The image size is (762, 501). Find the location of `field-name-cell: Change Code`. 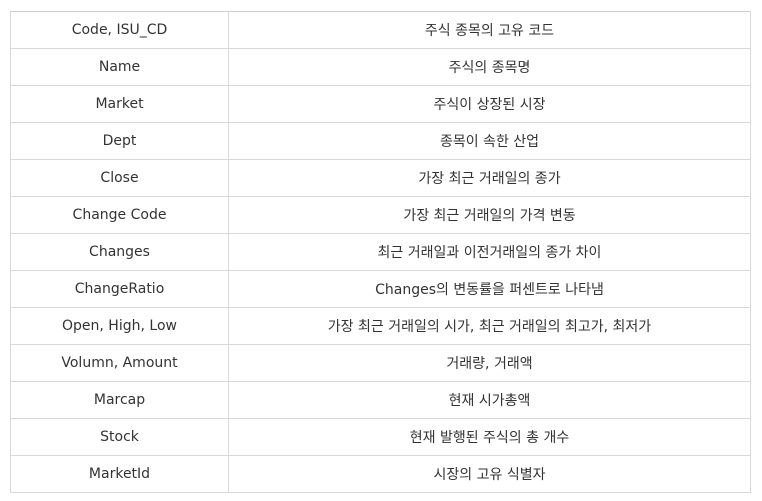

field-name-cell: Change Code is located at coordinates (119, 215).